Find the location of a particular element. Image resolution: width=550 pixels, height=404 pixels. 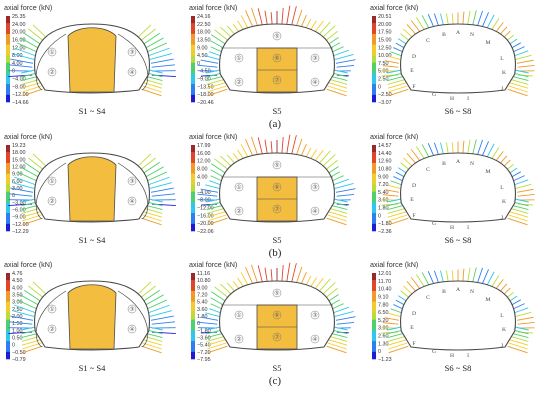

node-label: C is located at coordinates (428, 41).